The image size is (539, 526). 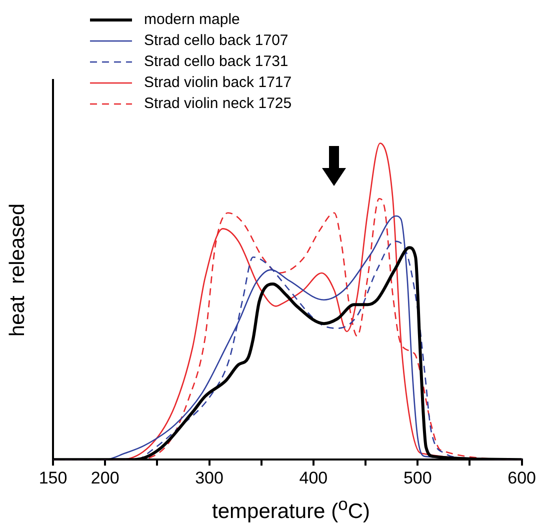 What do you see at coordinates (209, 478) in the screenshot?
I see `x-tick-label: 300` at bounding box center [209, 478].